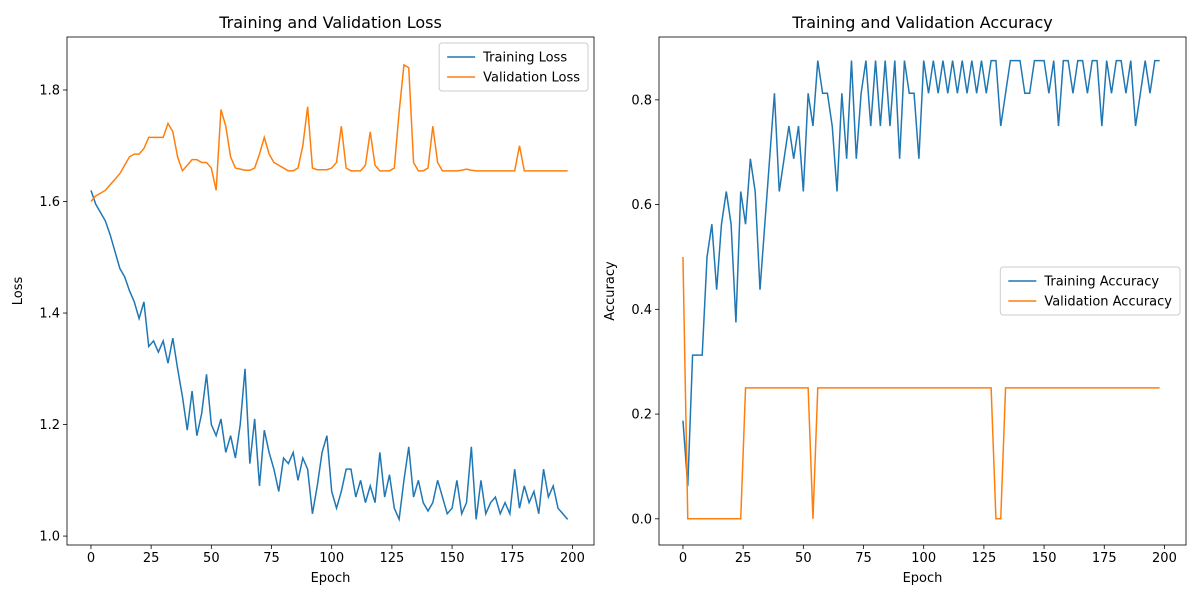 This screenshot has height=600, width=1200. Describe the element at coordinates (641, 415) in the screenshot. I see `y-tick-label: 0.2` at that location.